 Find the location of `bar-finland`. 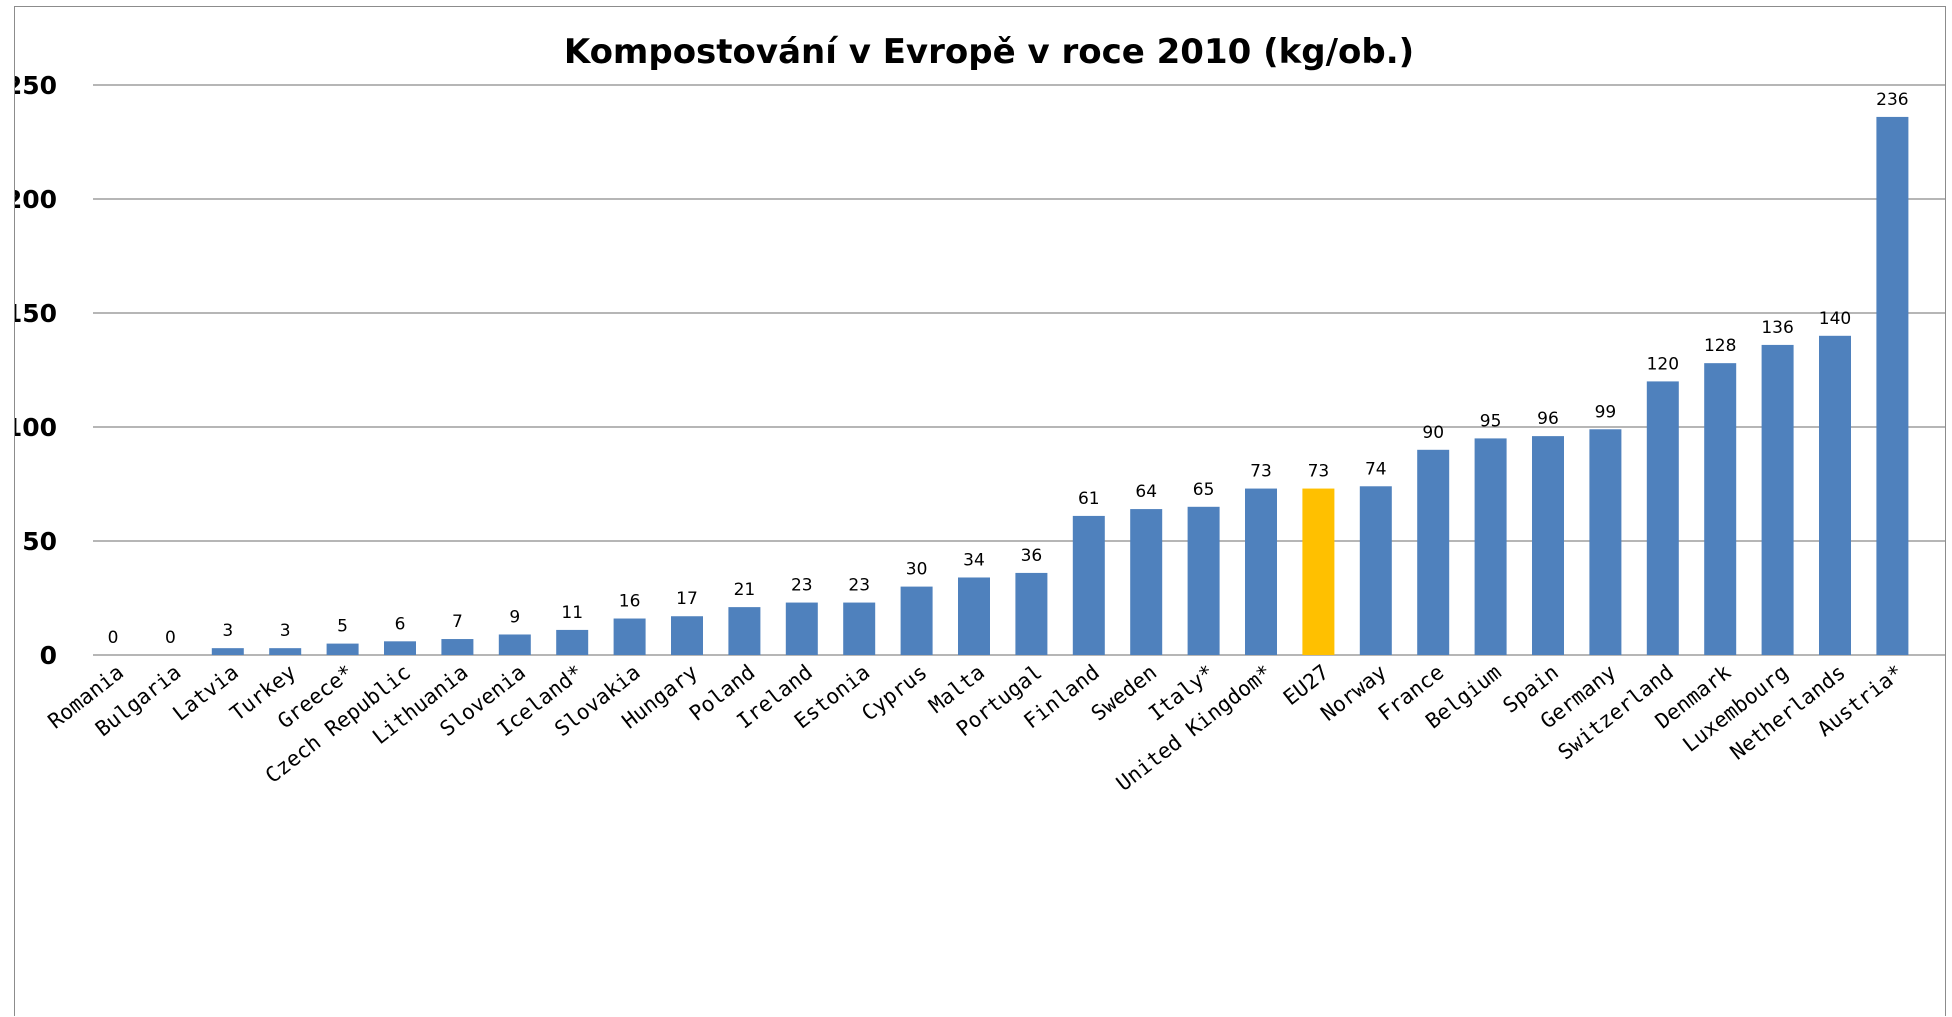

bar-finland is located at coordinates (1088, 585).